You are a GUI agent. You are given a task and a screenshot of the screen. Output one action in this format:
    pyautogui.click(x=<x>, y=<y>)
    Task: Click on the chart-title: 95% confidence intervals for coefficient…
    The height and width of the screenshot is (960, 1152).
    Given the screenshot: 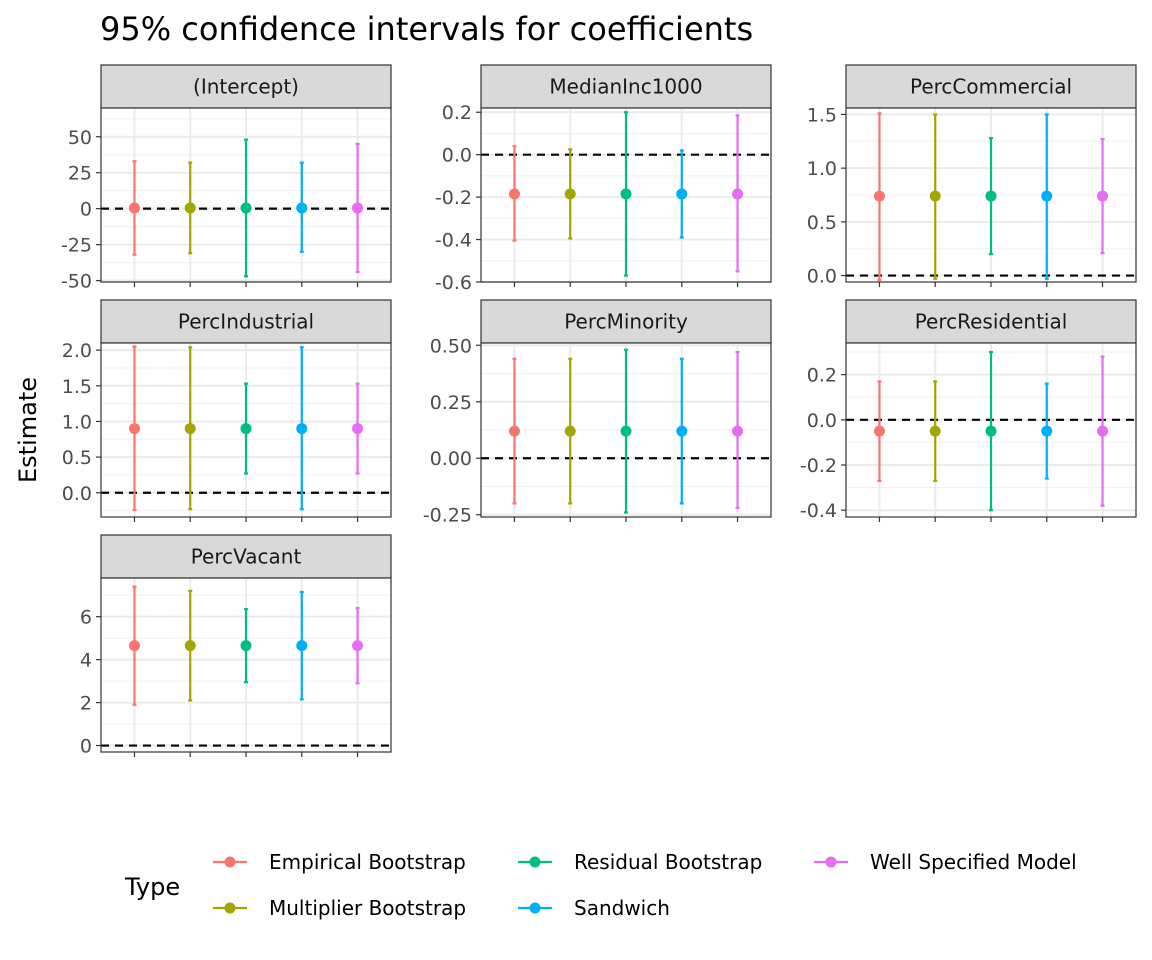 What is the action you would take?
    pyautogui.click(x=426, y=29)
    